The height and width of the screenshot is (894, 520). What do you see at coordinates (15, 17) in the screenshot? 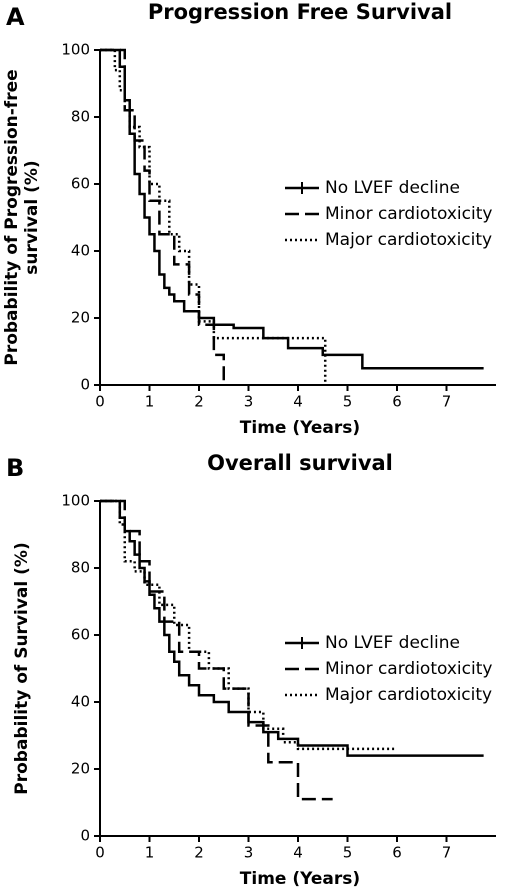
I see `panel-label: A` at bounding box center [15, 17].